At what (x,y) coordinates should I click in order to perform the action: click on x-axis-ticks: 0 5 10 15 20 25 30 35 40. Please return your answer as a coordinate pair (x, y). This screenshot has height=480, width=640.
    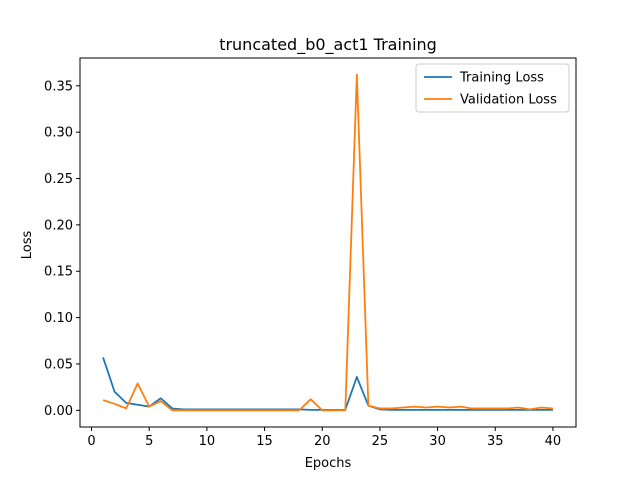
    Looking at the image, I should click on (324, 438).